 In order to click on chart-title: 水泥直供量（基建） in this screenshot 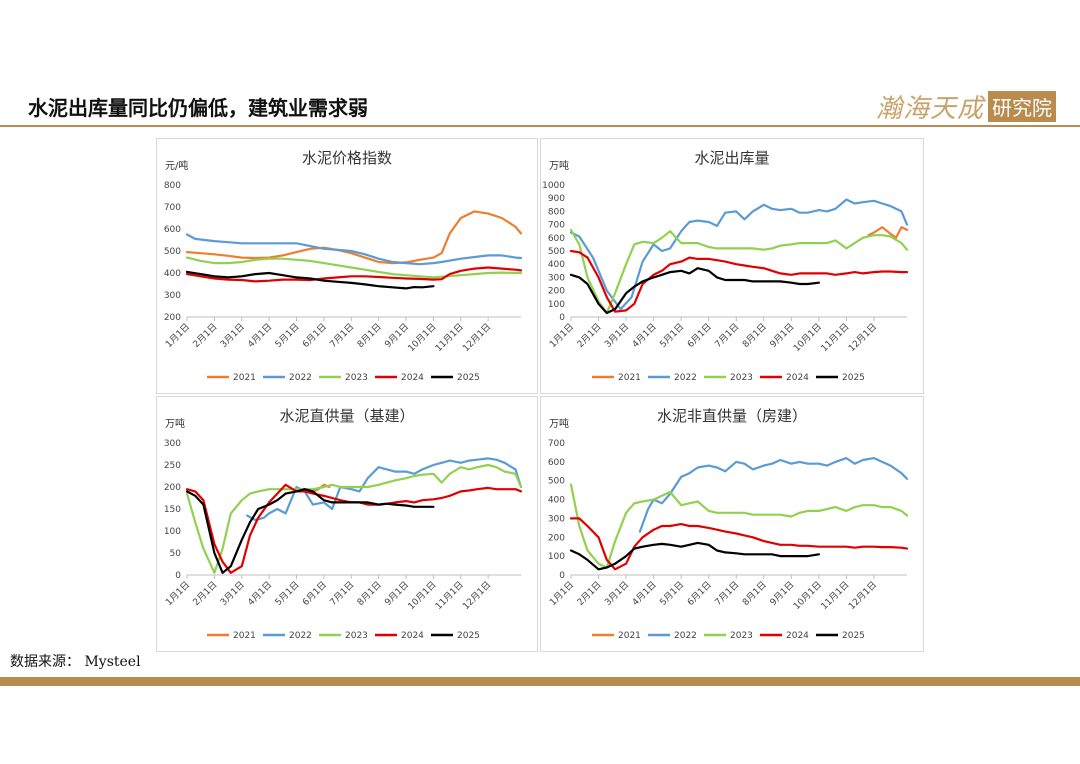, I will do `click(346, 416)`.